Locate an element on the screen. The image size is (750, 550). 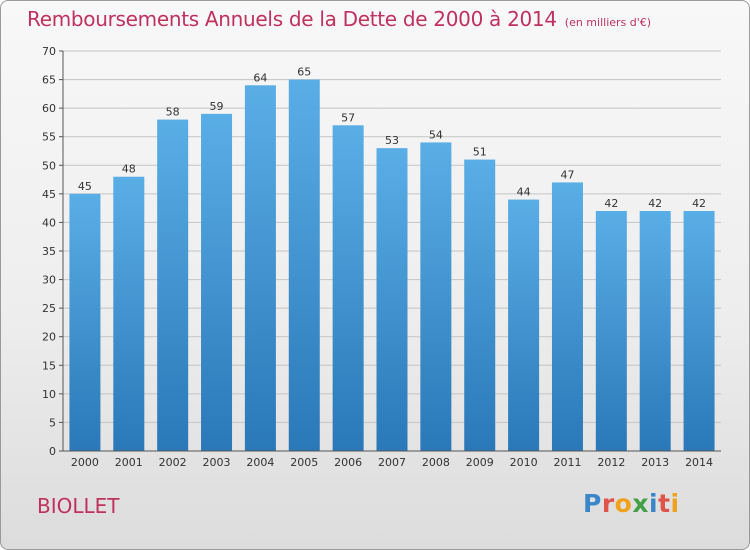
bar-2013 is located at coordinates (655, 331).